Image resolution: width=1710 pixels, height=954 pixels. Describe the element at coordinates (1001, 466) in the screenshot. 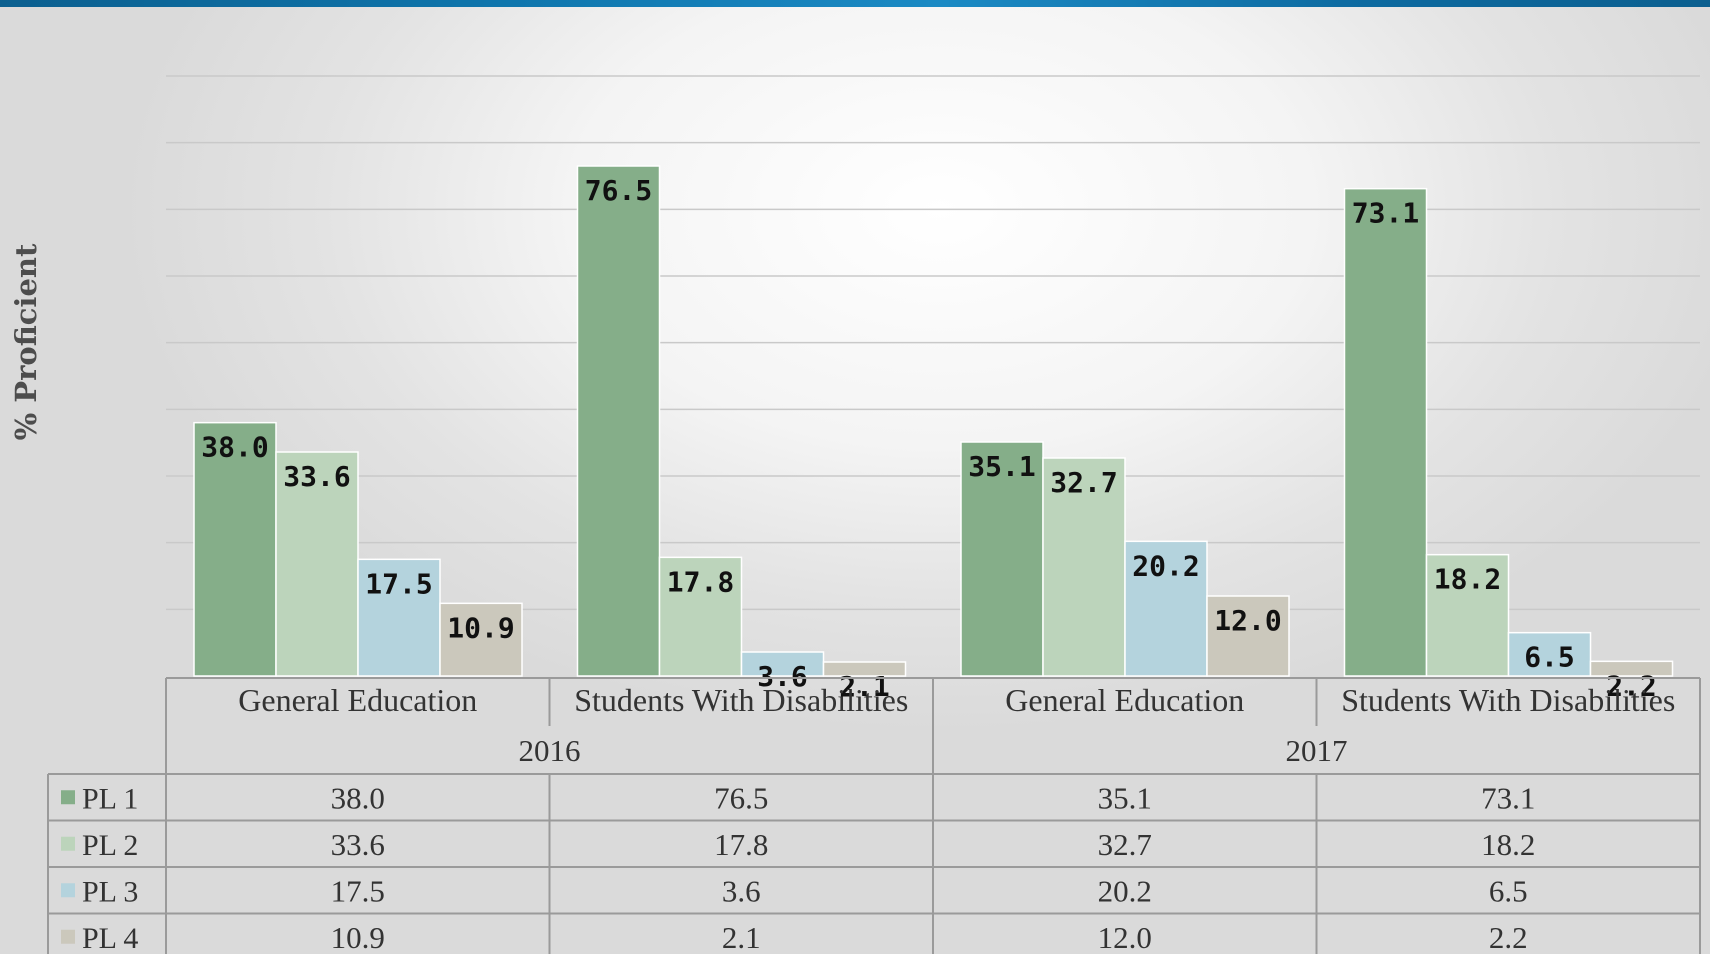

I see `bar-value-label: 35.1` at that location.